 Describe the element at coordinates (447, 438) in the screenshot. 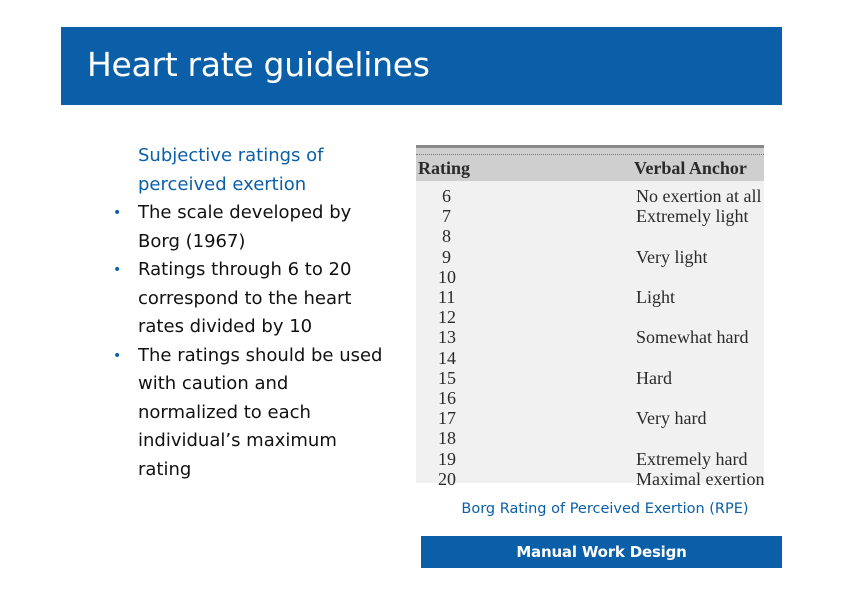

I see `rating-value: 18` at that location.